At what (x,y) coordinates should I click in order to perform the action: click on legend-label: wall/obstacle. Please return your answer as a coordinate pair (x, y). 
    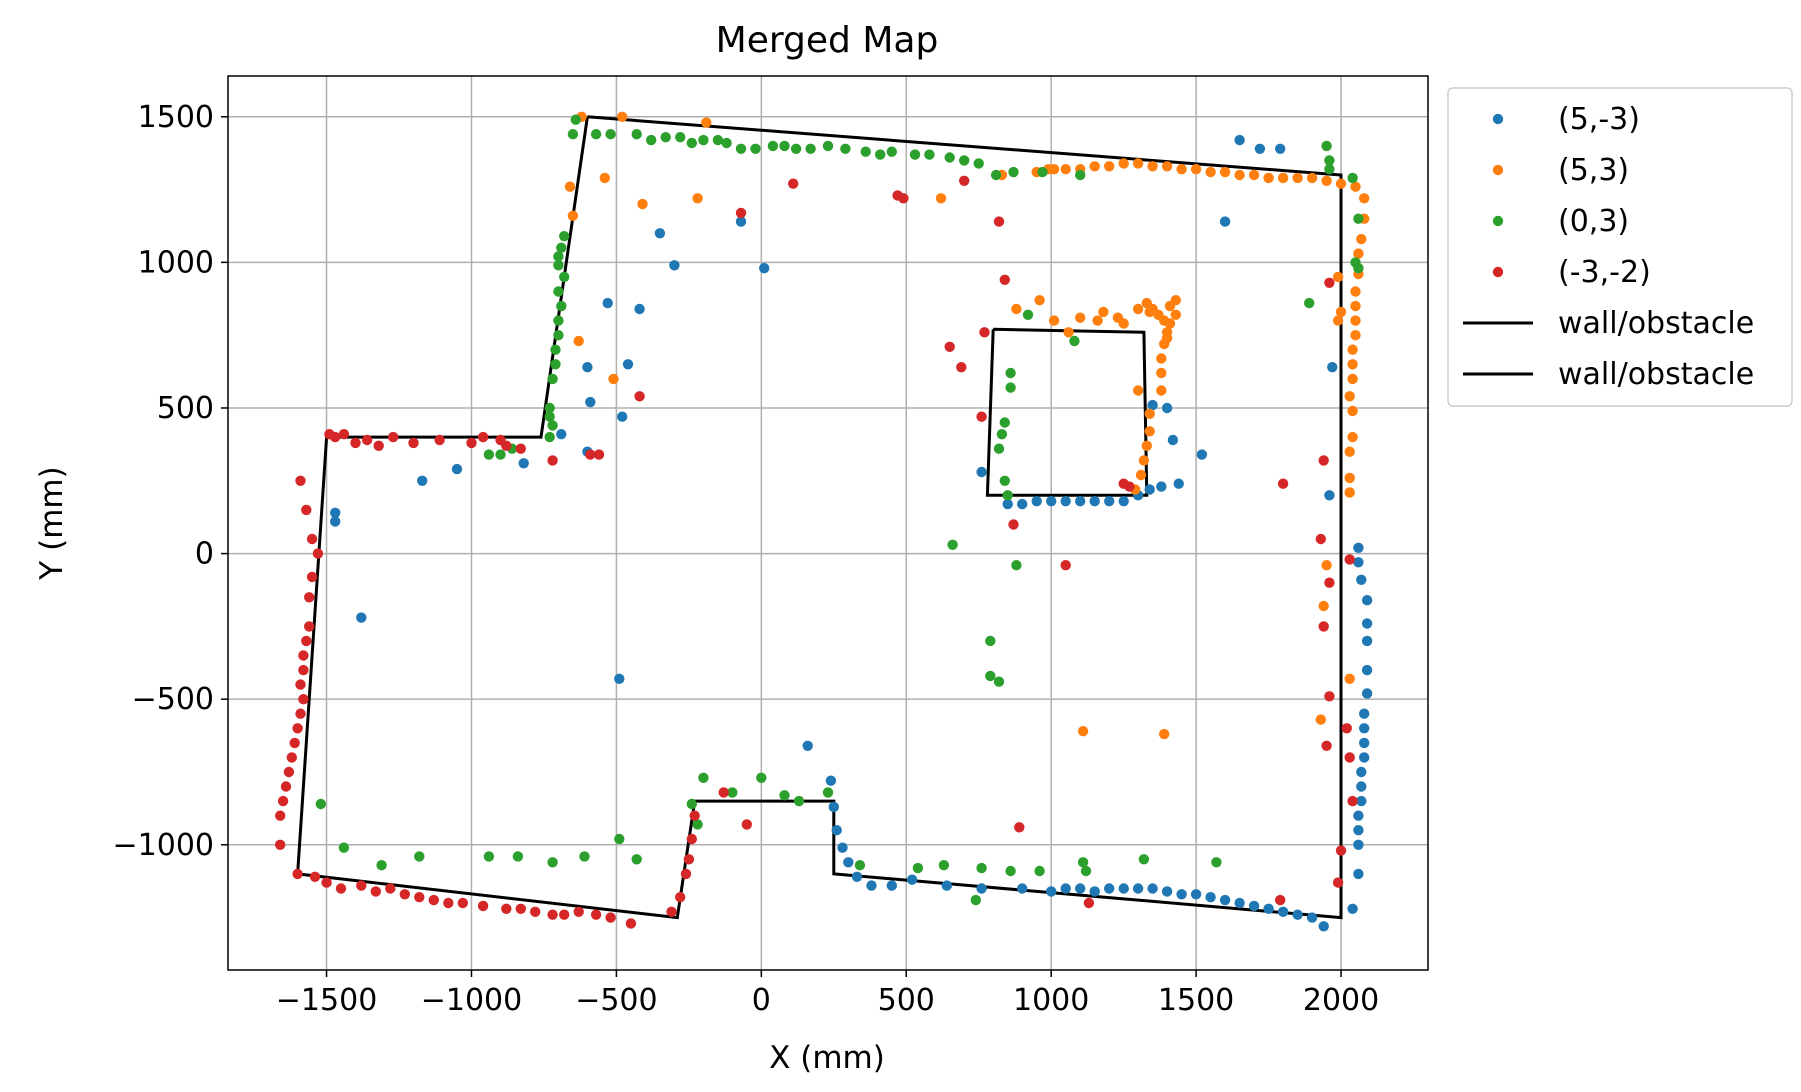
    Looking at the image, I should click on (1656, 323).